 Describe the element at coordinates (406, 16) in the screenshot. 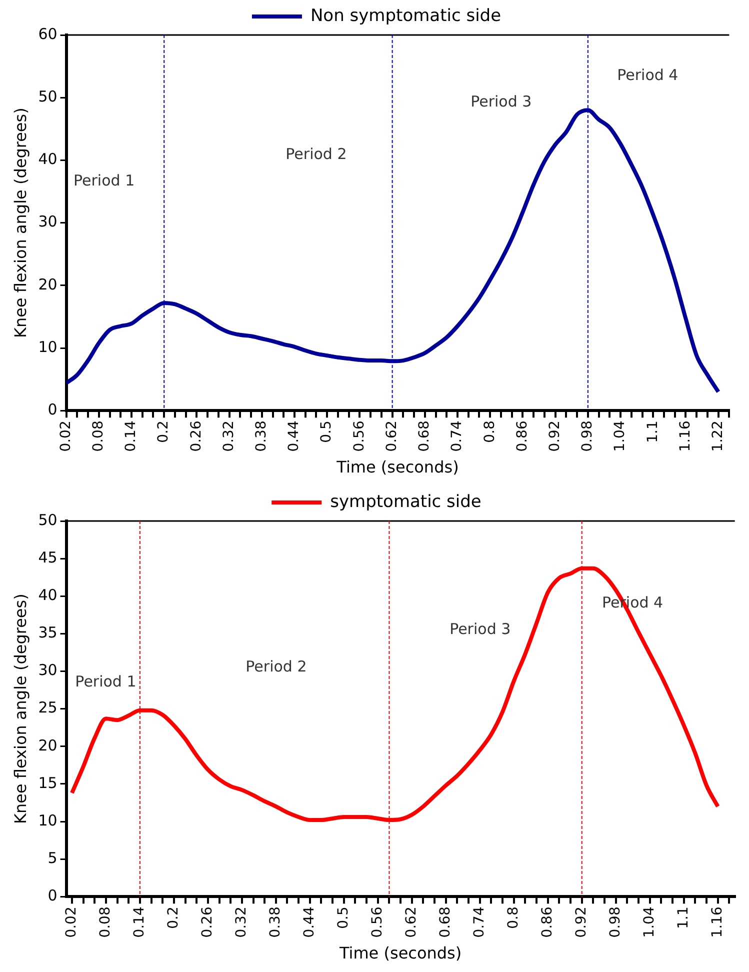

I see `legend-label: Non symptomatic side` at that location.